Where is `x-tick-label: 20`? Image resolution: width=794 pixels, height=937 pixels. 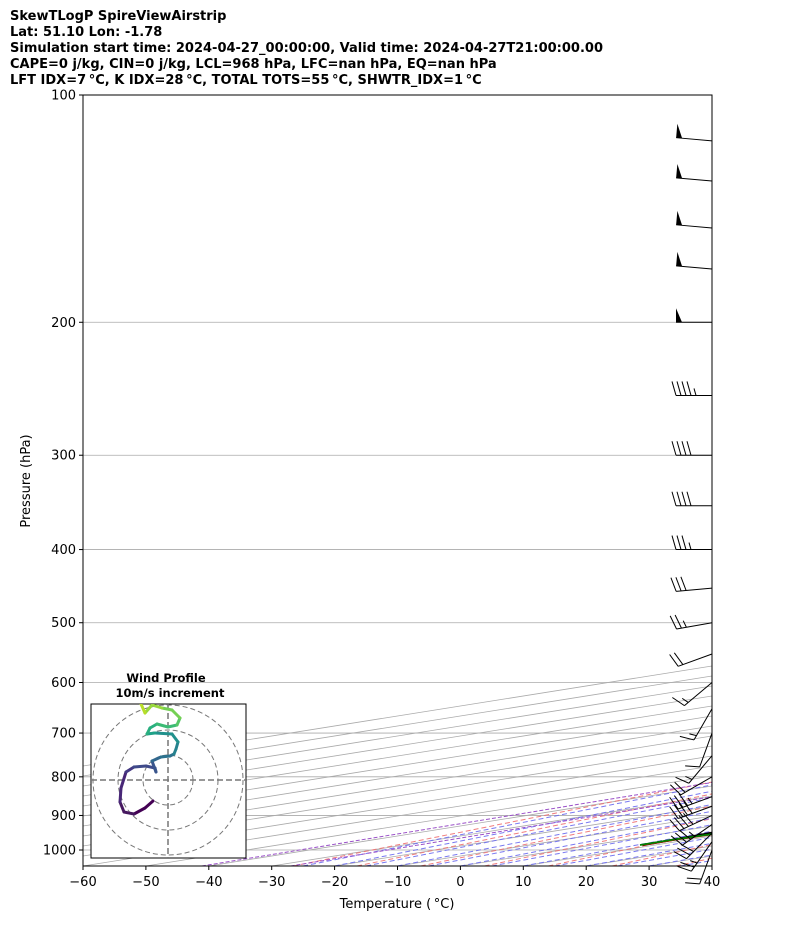 x-tick-label: 20 is located at coordinates (586, 882).